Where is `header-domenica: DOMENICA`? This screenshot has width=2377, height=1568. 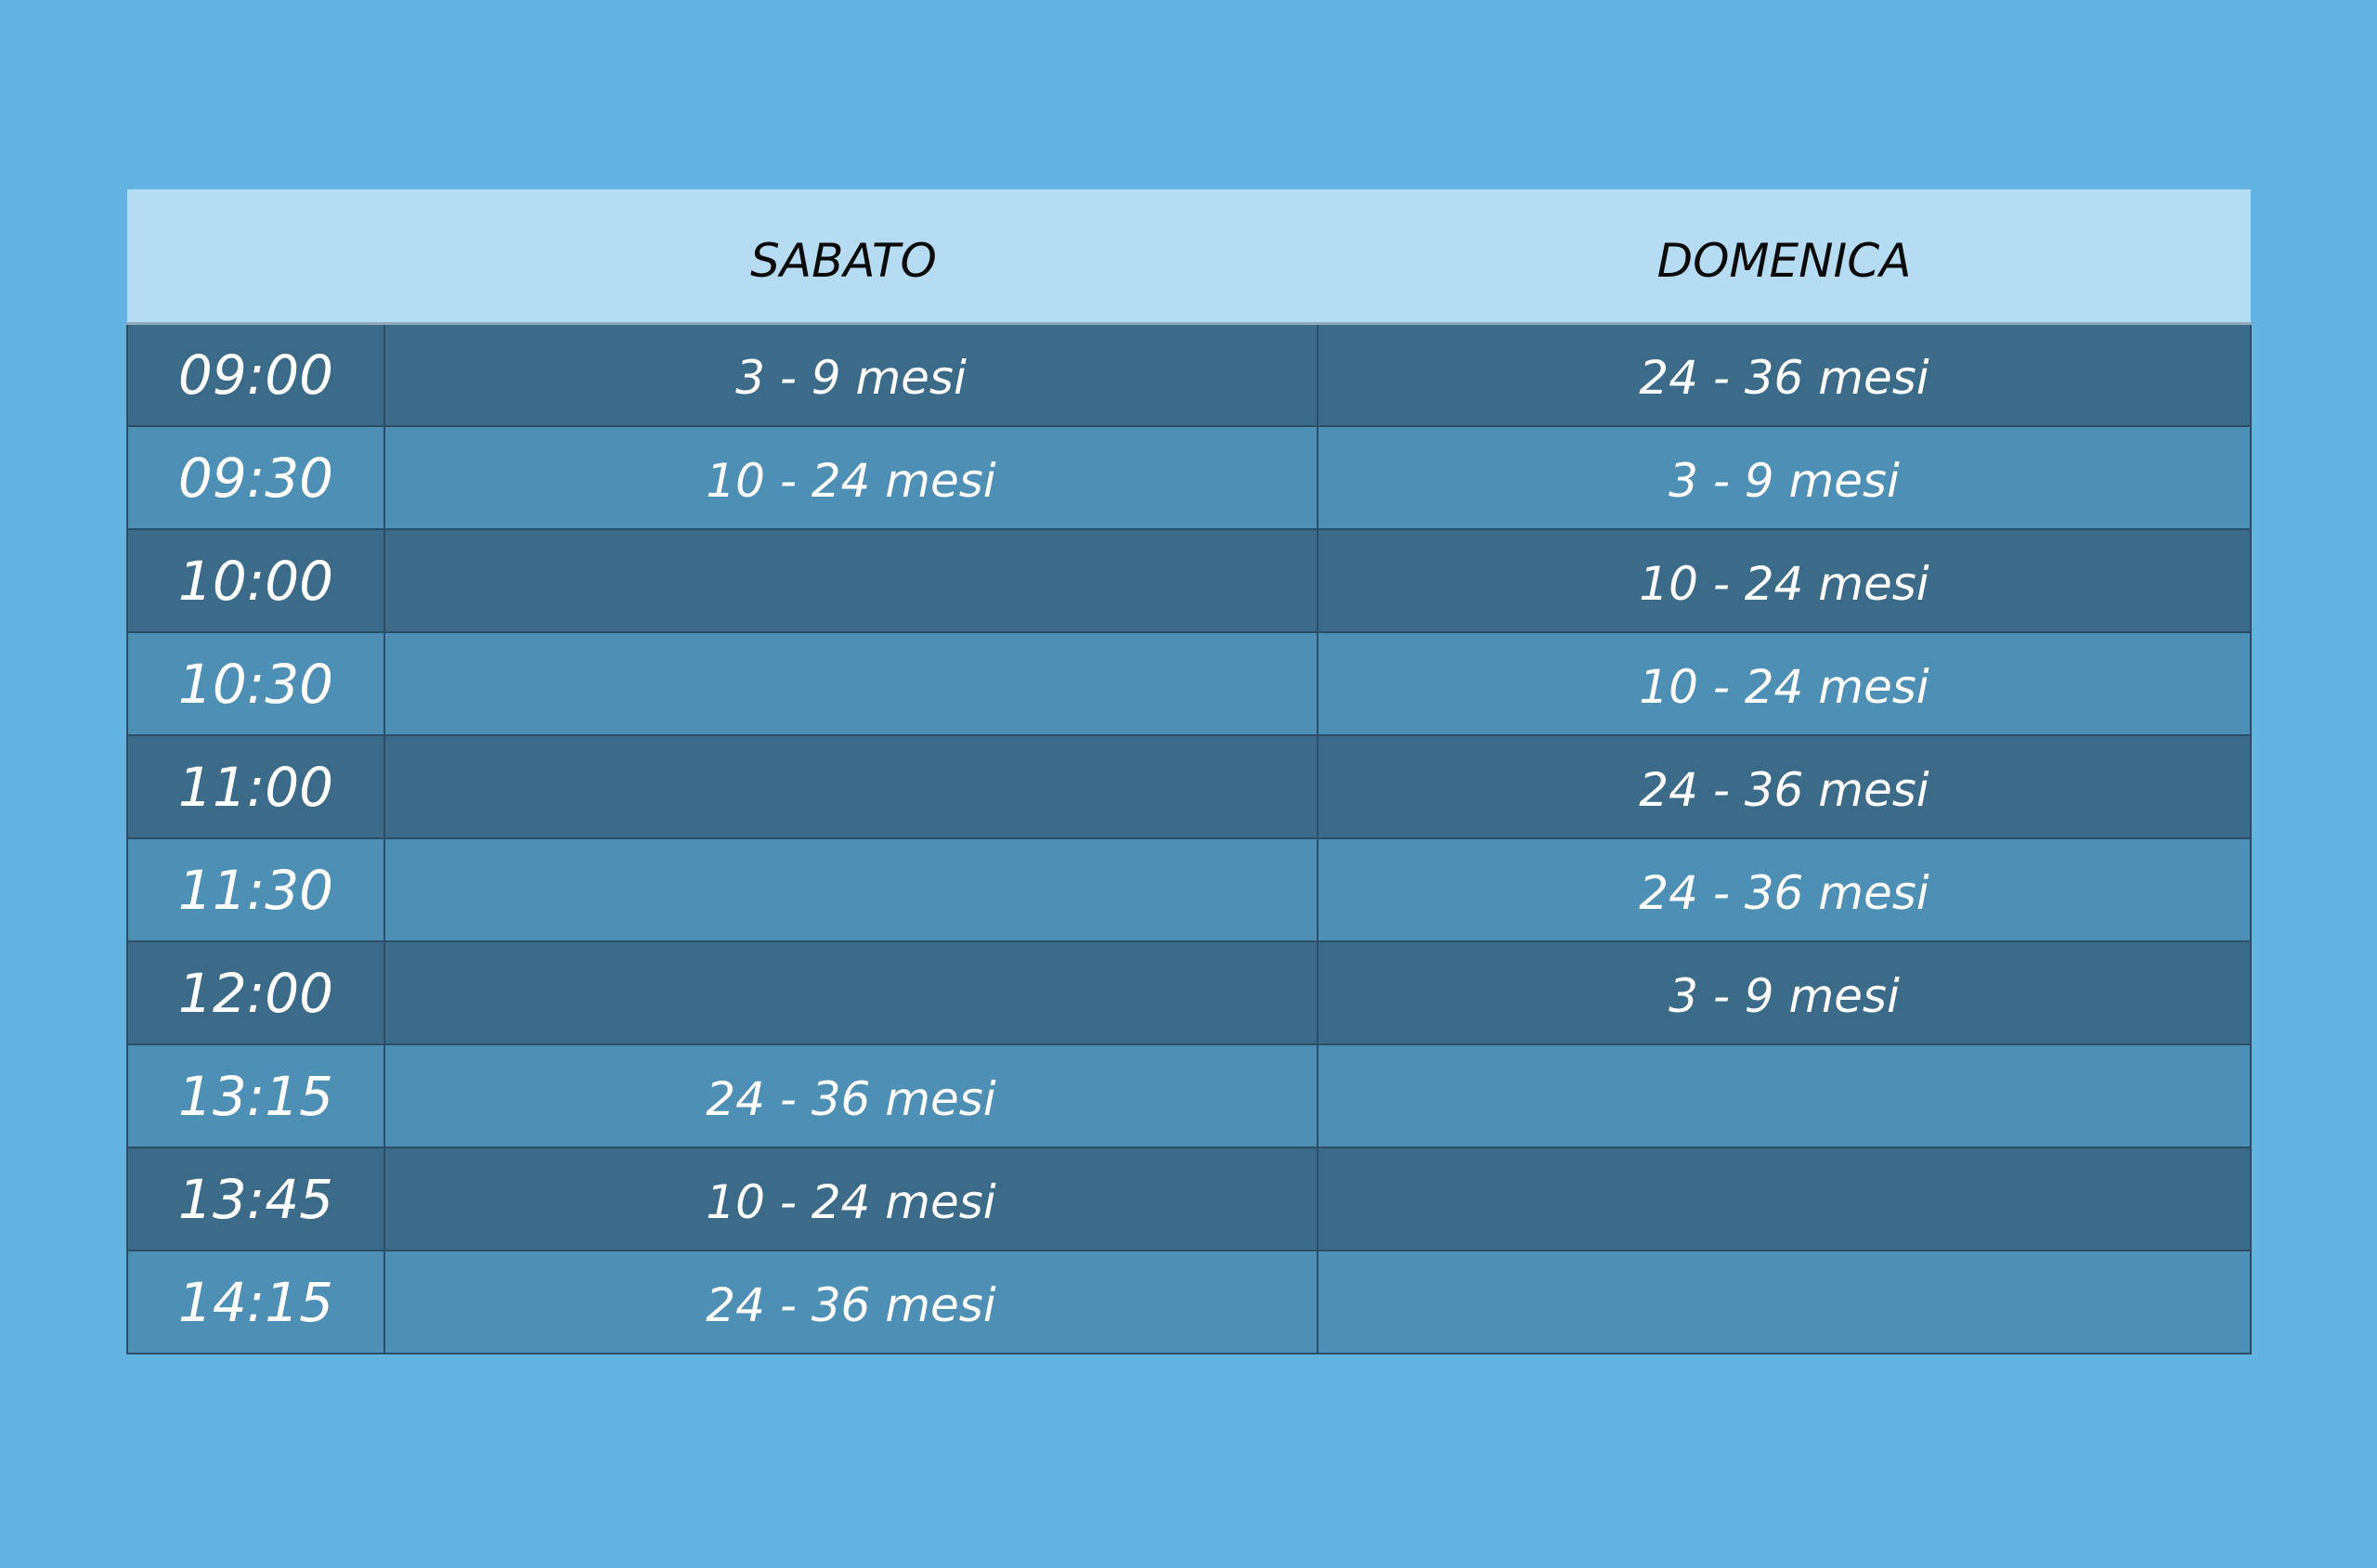 header-domenica: DOMENICA is located at coordinates (1784, 257).